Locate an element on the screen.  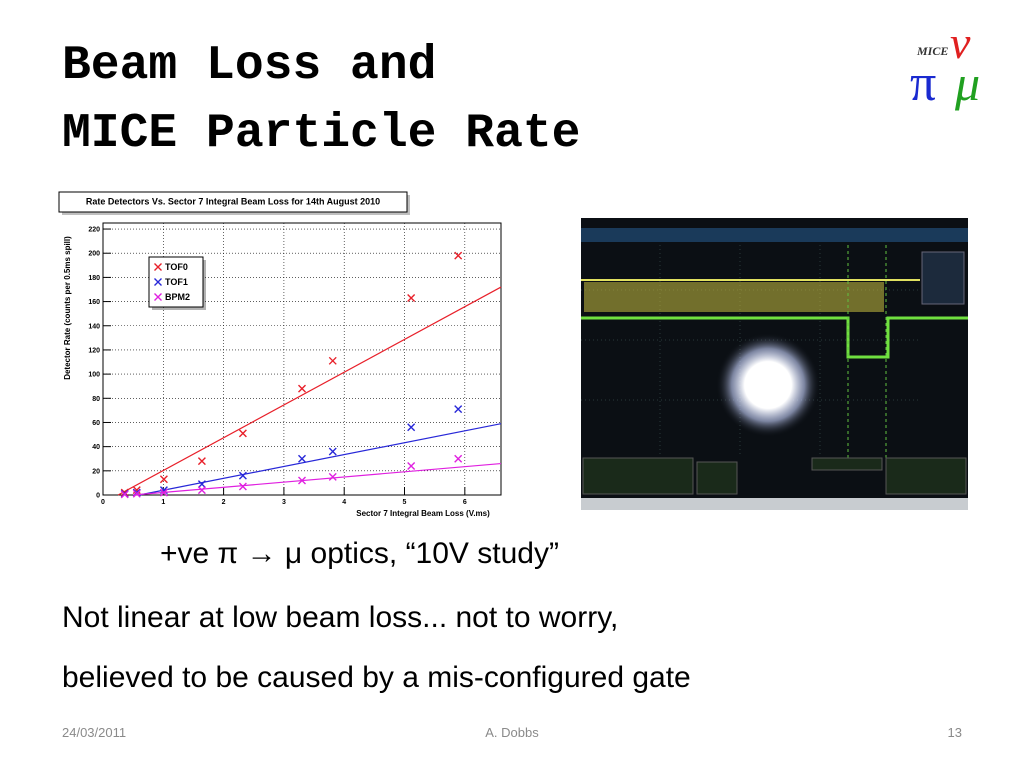
scope-yellow-trace is located at coordinates (734, 297).